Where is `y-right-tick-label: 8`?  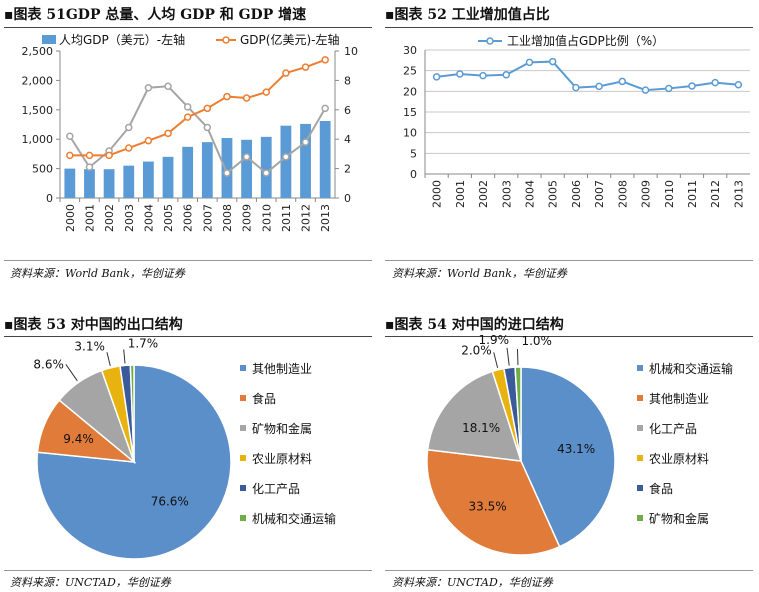
y-right-tick-label: 8 is located at coordinates (347, 80).